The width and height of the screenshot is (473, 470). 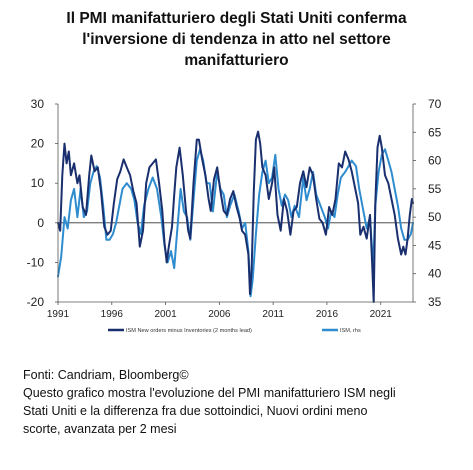 I want to click on right-tick-label: 70, so click(x=435, y=104).